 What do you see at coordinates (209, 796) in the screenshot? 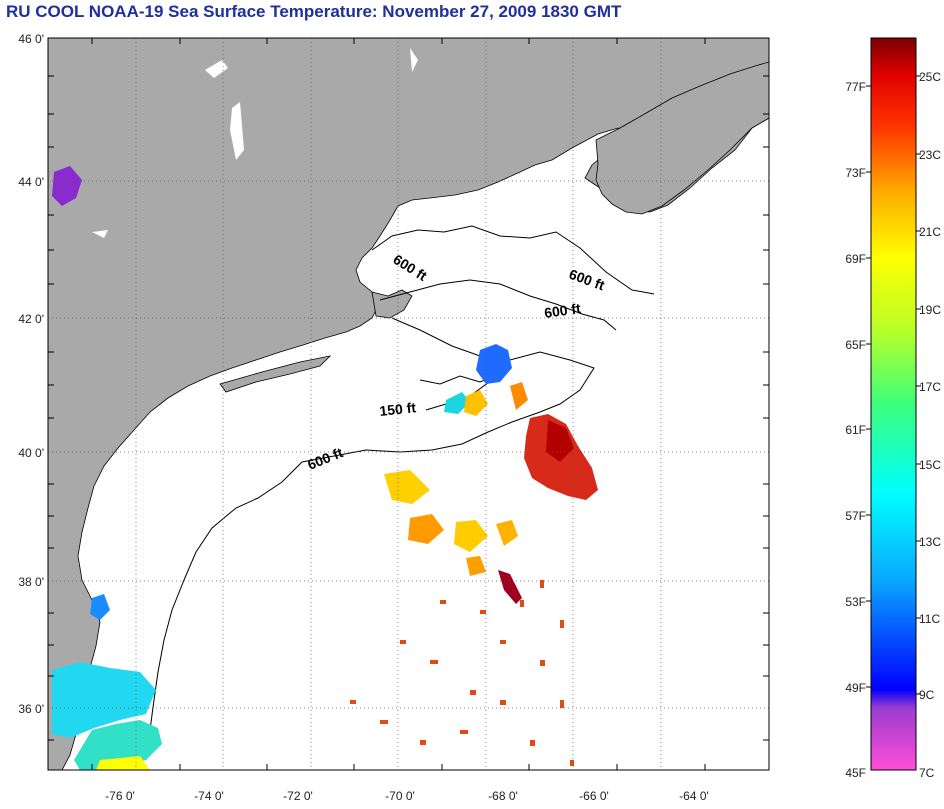
I see `lon-label-74: -74 0'` at bounding box center [209, 796].